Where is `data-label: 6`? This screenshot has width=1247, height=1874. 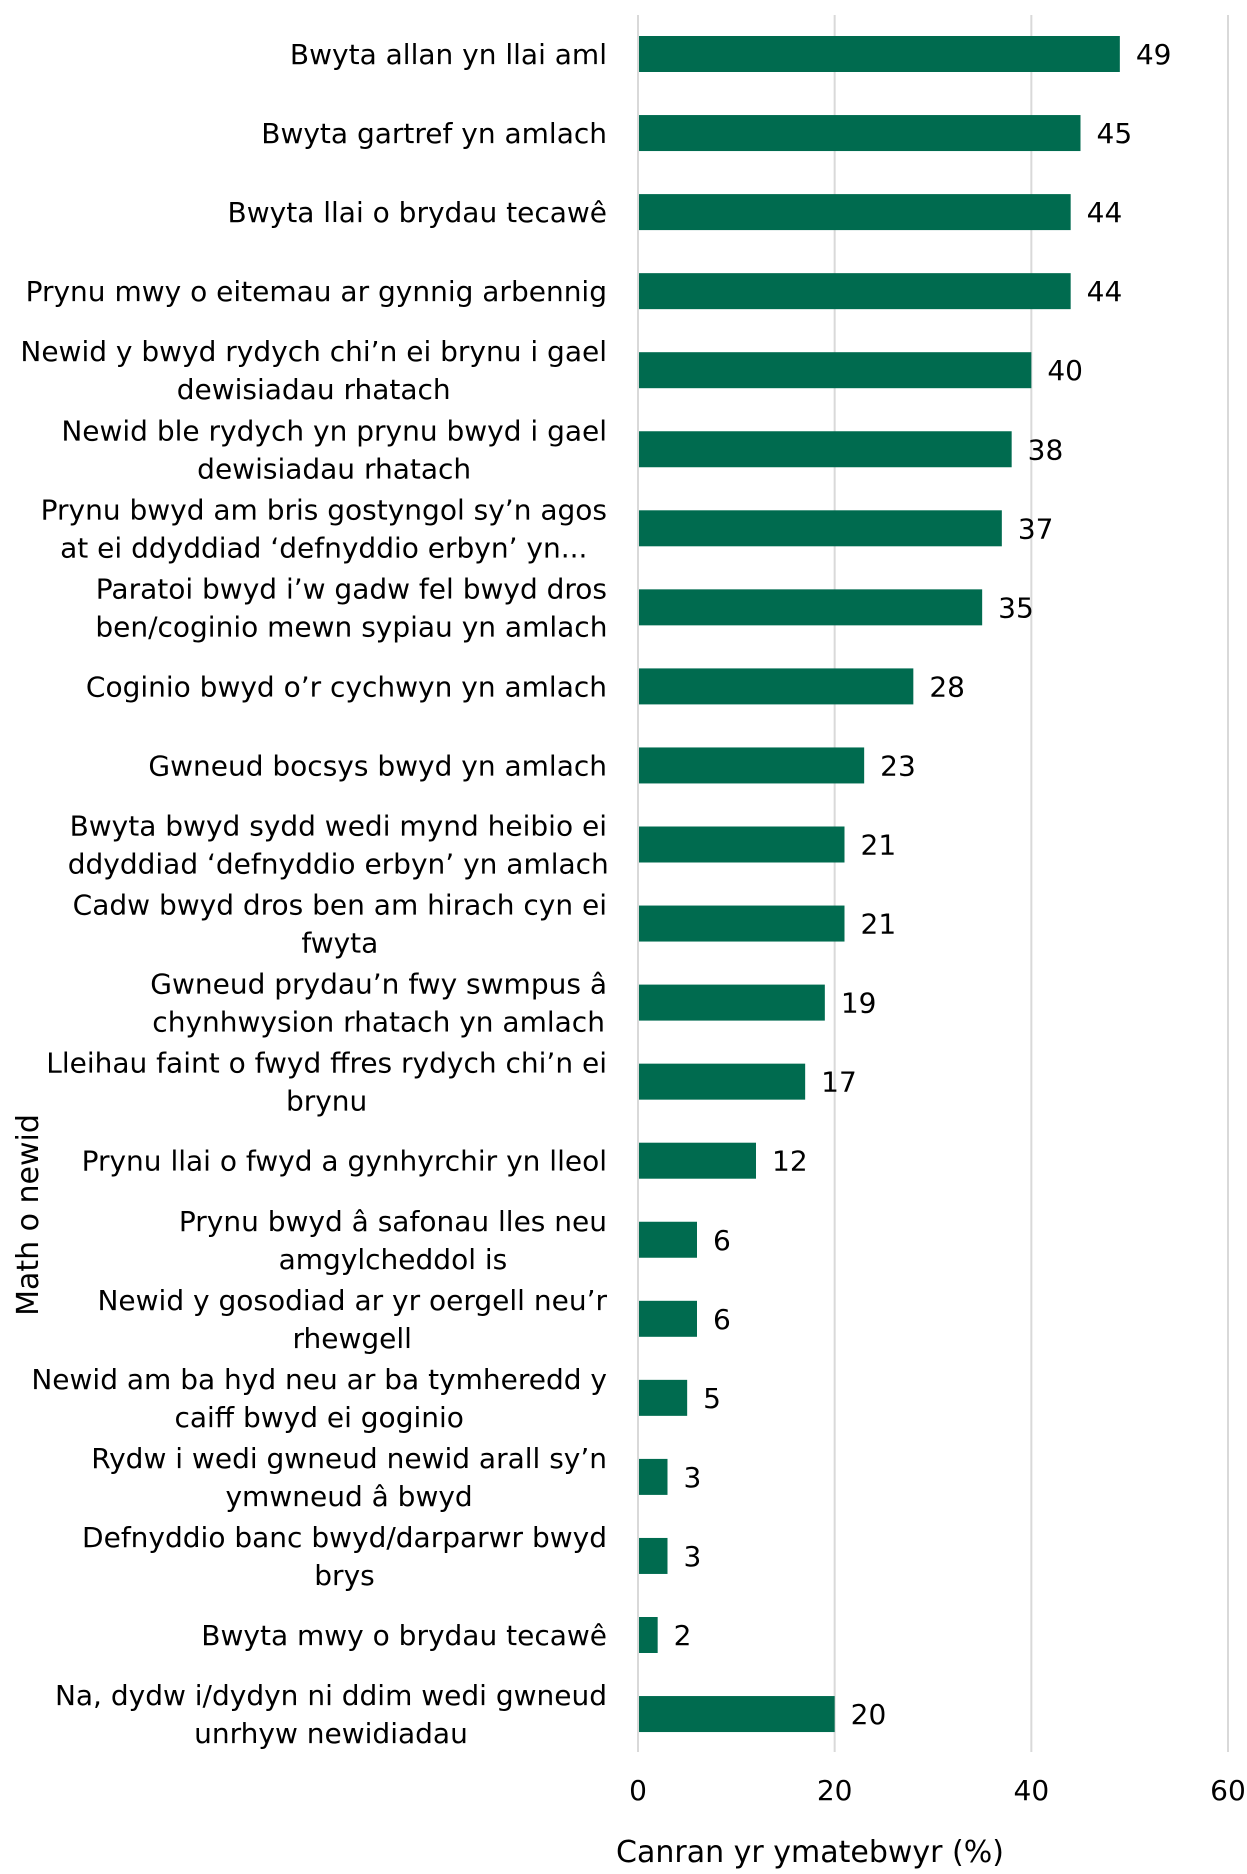 data-label: 6 is located at coordinates (722, 1240).